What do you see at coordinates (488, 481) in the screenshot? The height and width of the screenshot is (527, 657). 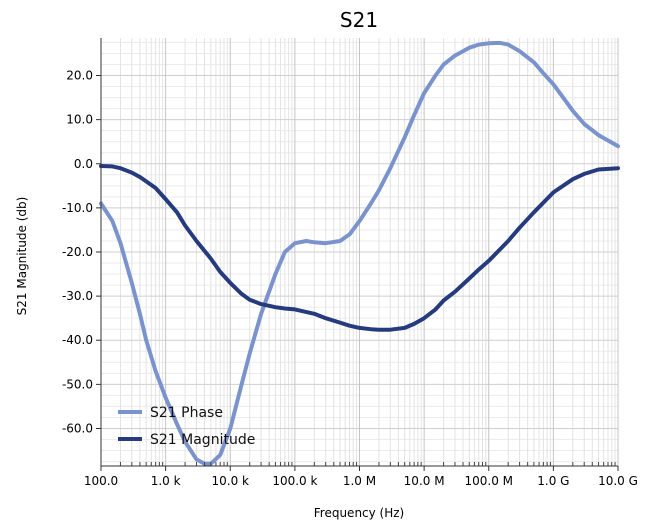 I see `x-tick-label: 100.0 M` at bounding box center [488, 481].